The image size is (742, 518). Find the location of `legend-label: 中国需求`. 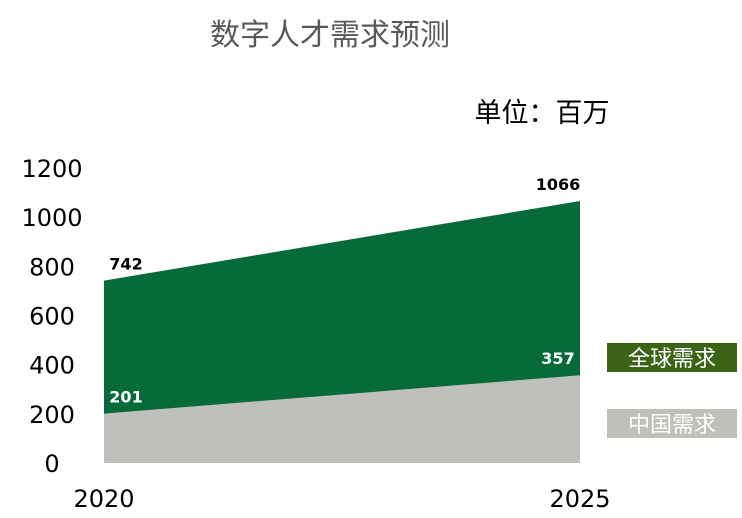

legend-label: 中国需求 is located at coordinates (672, 425).